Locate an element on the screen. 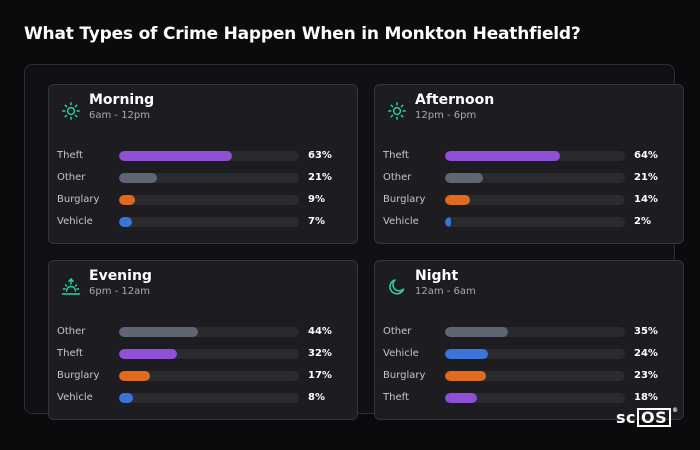 This screenshot has width=700, height=450. bar-row: Burglary 17% is located at coordinates (204, 376).